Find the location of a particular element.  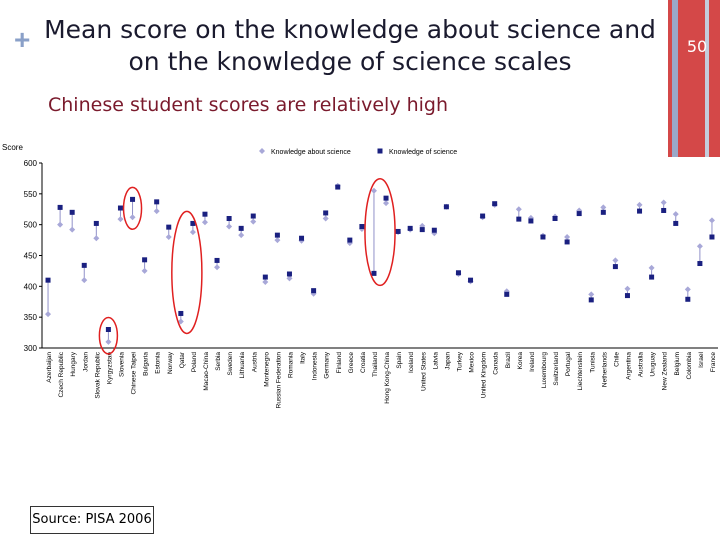

source-note: Source: PISA 2006 is located at coordinates (92, 520).